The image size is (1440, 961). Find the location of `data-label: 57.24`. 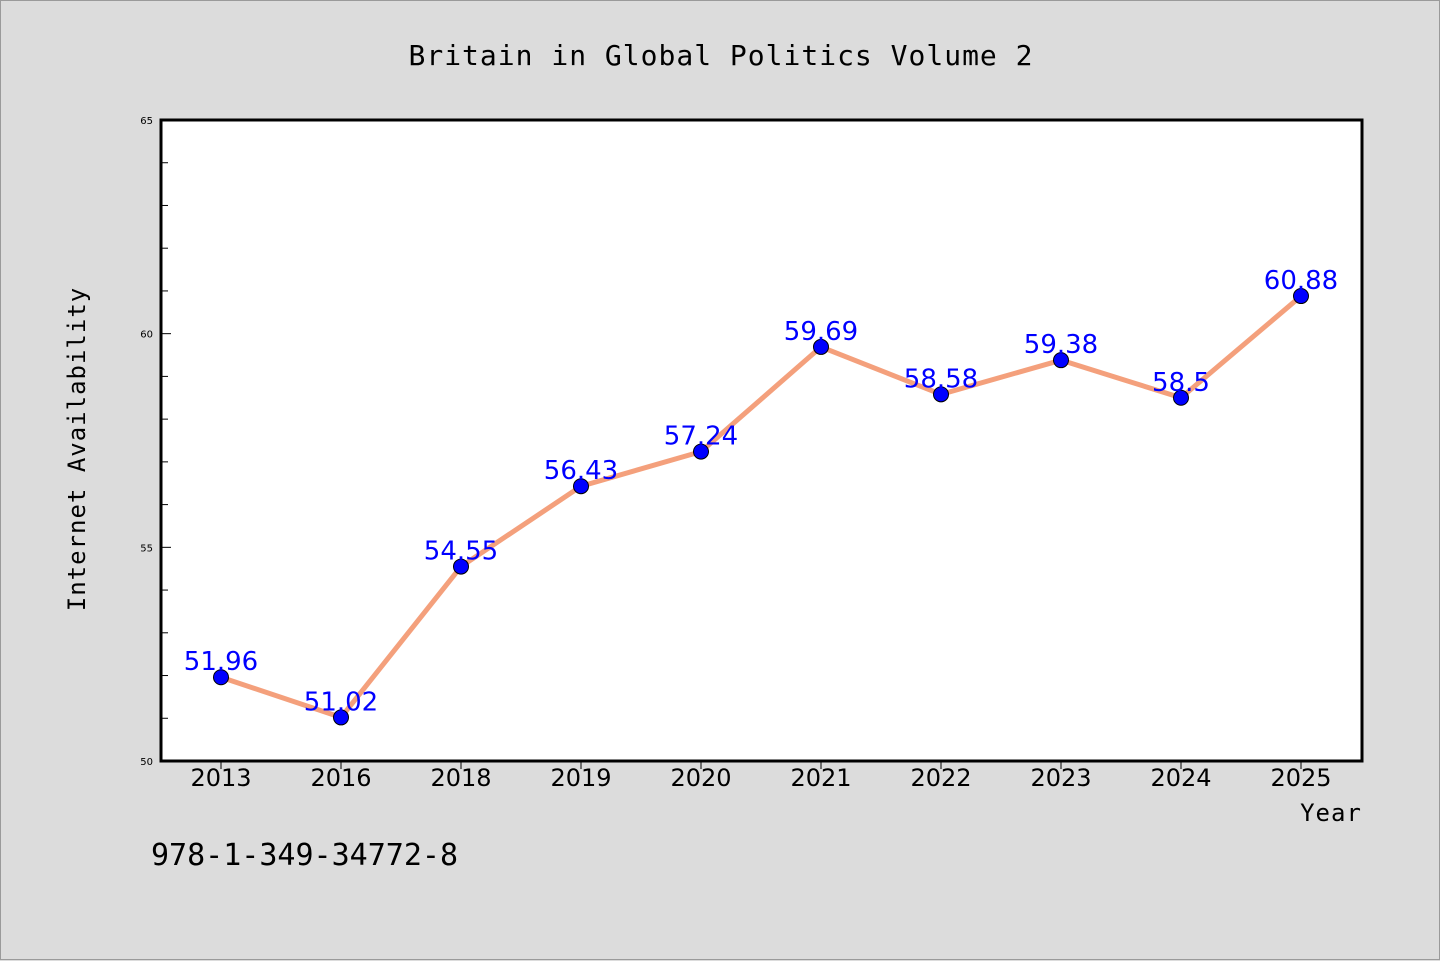

data-label: 57.24 is located at coordinates (701, 437).